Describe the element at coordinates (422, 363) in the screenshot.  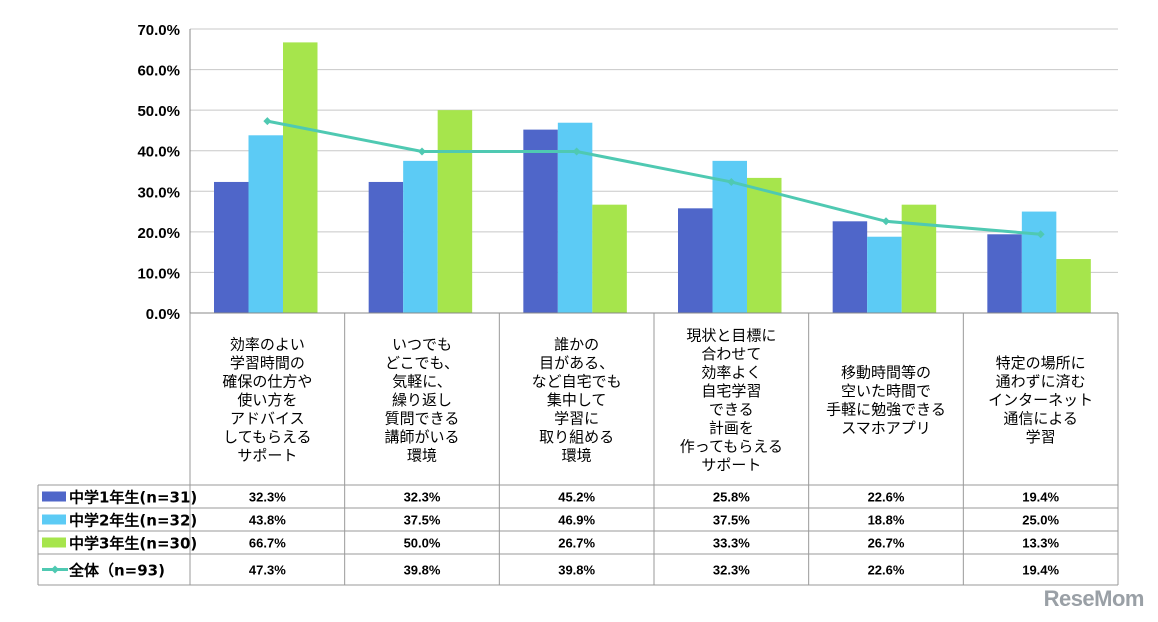
I see `category-label: どこでも、` at that location.